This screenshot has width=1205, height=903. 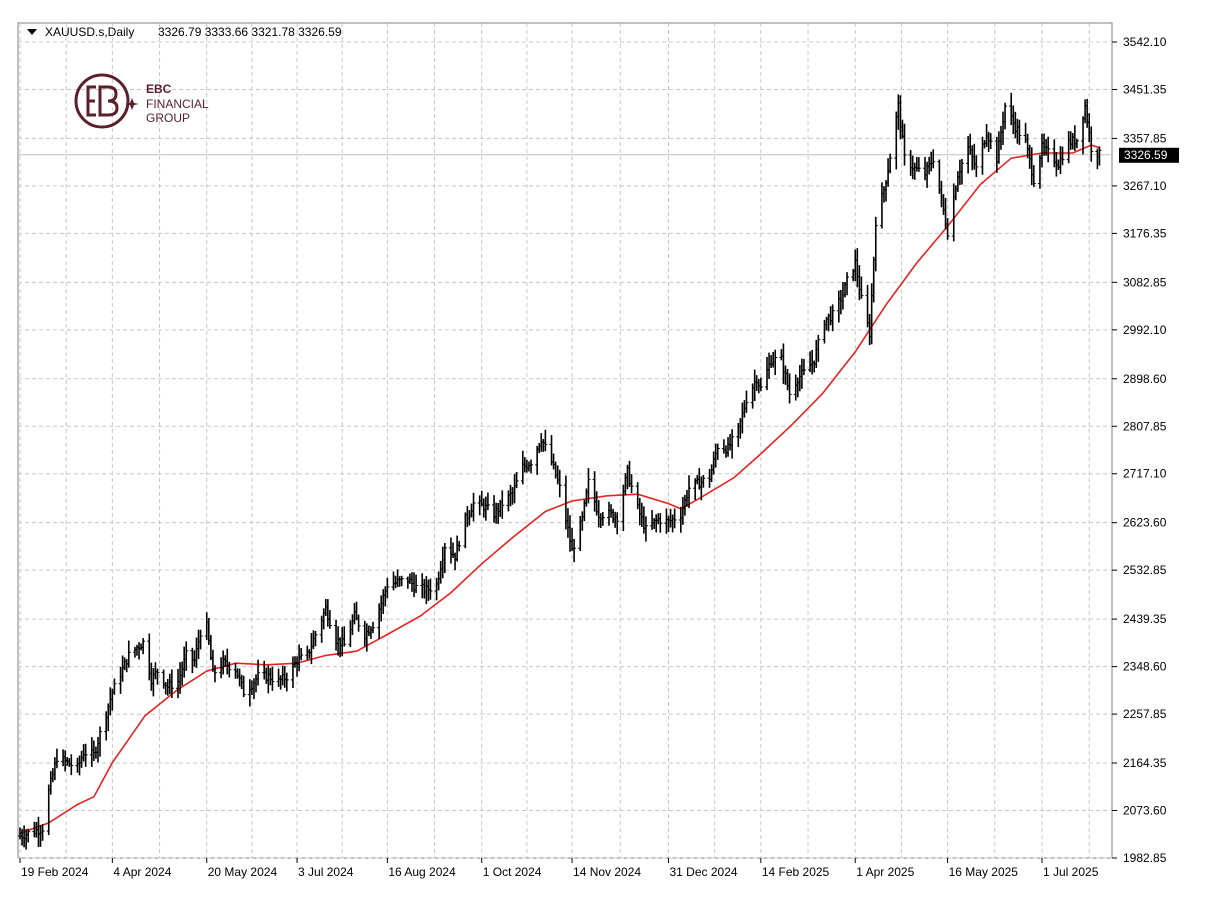 I want to click on y-tick-label: 2898.60, so click(x=1145, y=379).